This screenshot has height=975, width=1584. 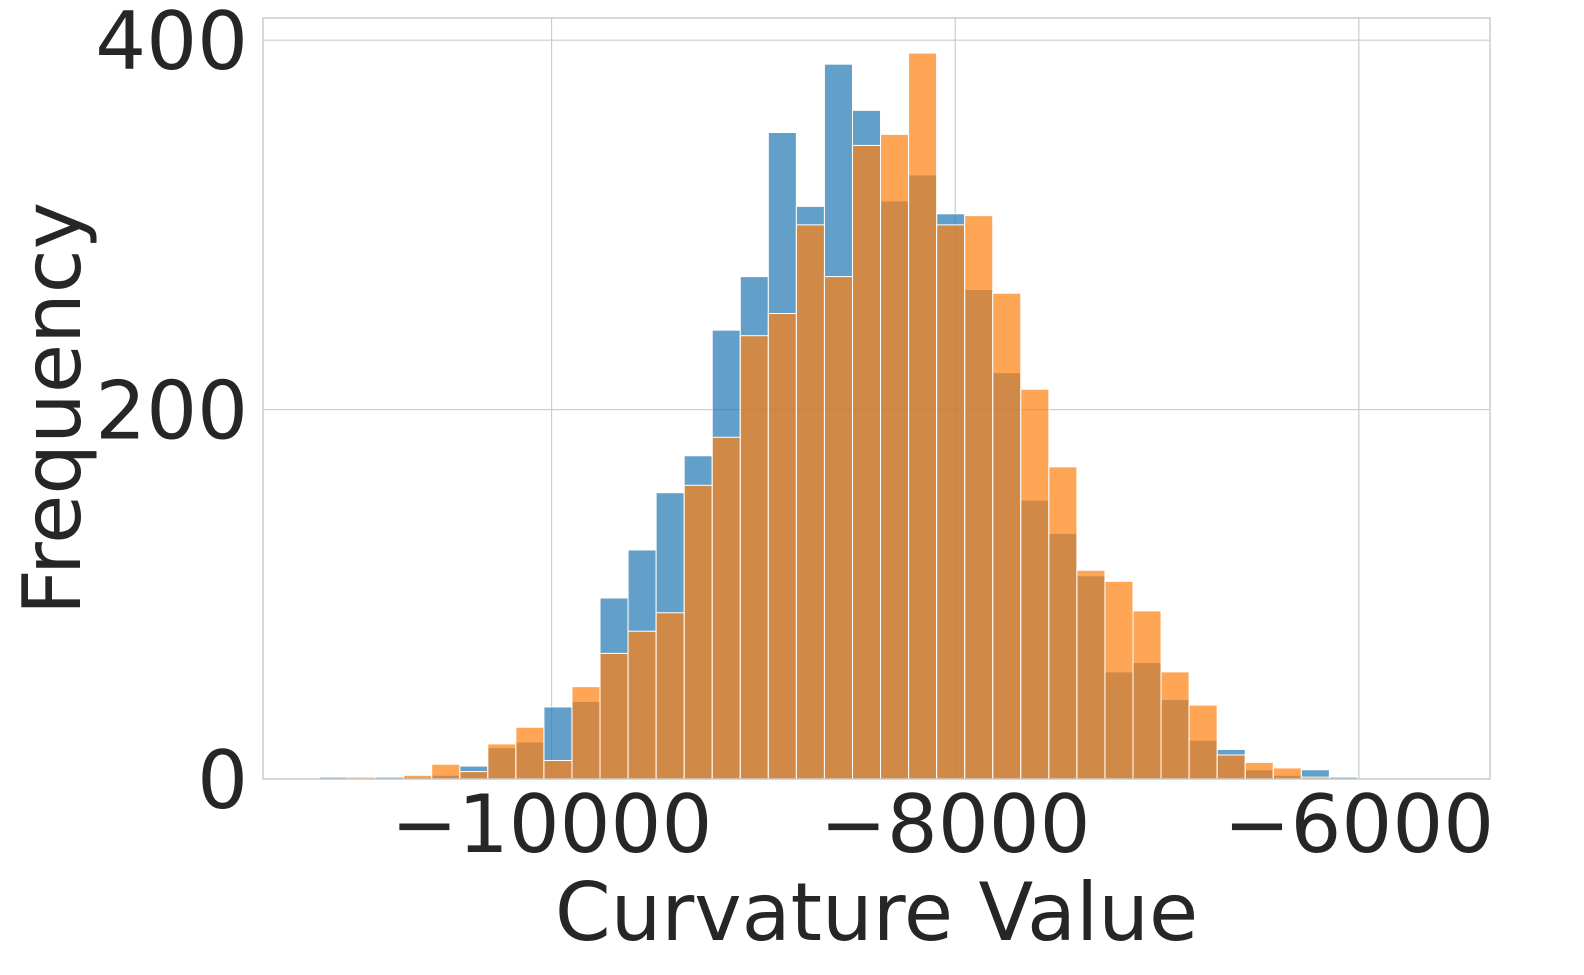 I want to click on x-tick-label: −10000, so click(x=552, y=824).